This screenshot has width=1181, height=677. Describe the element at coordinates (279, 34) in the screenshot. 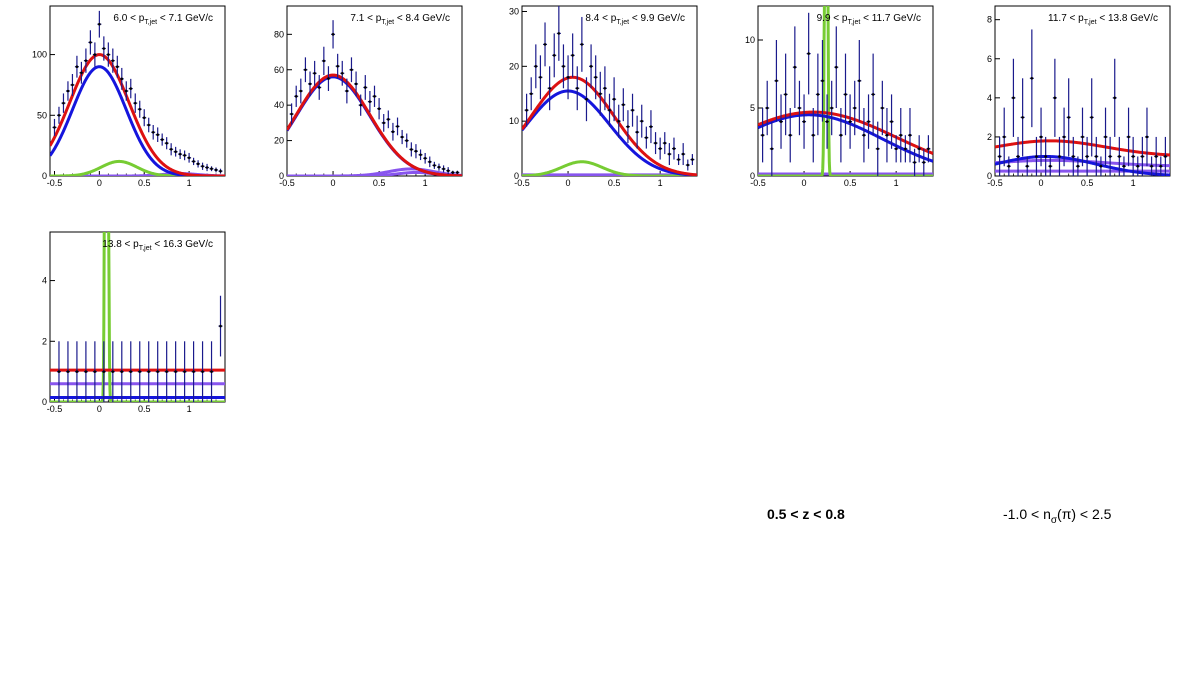

I see `y-tick-label: 80` at that location.